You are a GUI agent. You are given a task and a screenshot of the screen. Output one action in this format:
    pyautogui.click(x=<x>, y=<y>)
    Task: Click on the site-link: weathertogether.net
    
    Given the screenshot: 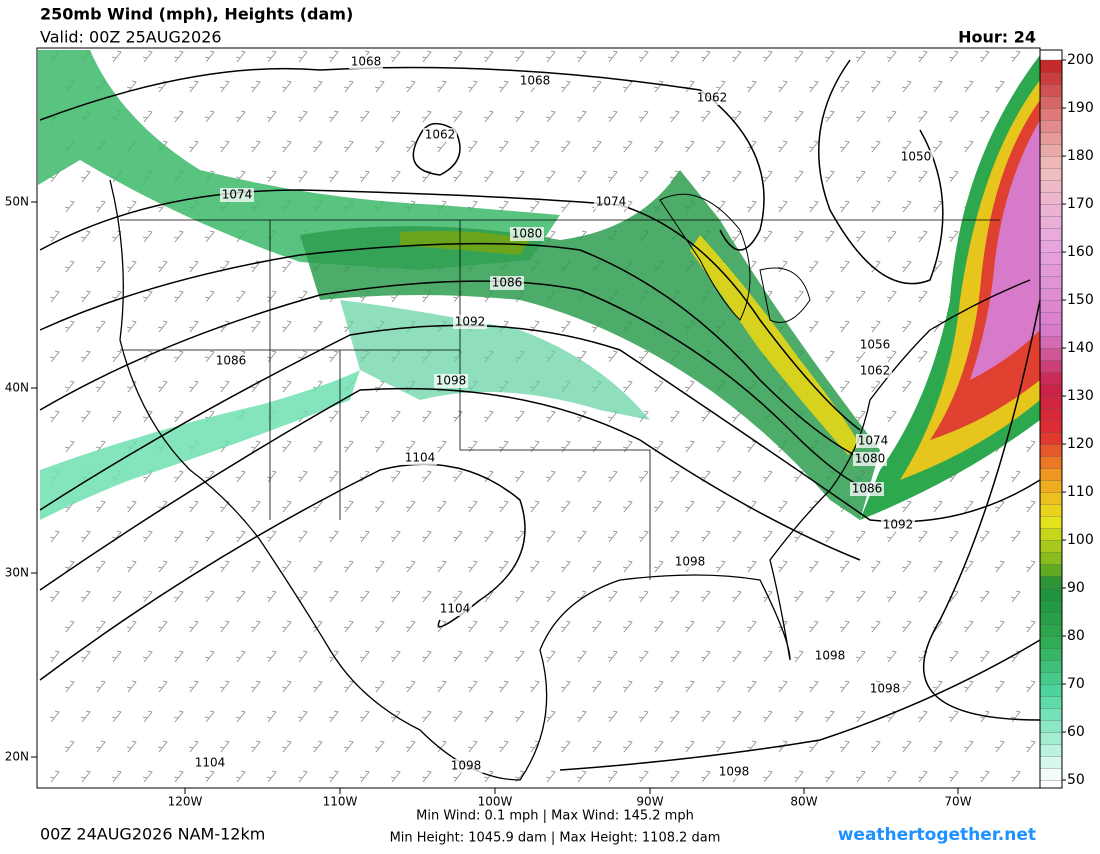 What is the action you would take?
    pyautogui.click(x=937, y=835)
    